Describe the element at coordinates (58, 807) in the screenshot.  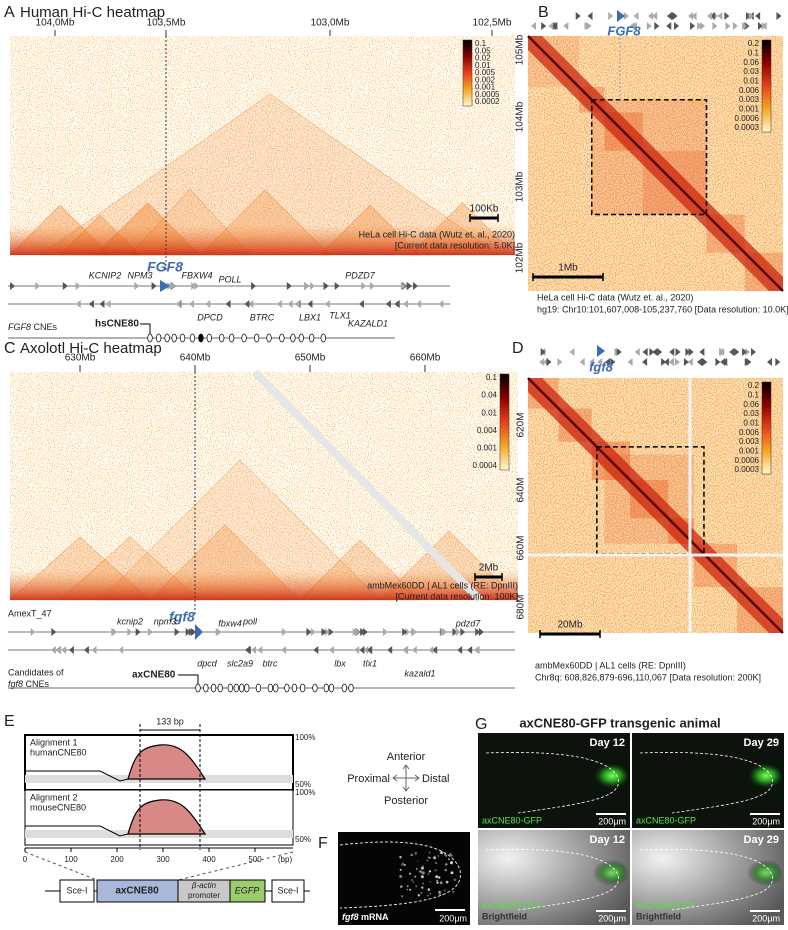
I see `alignment-name: mouseCNE80` at that location.